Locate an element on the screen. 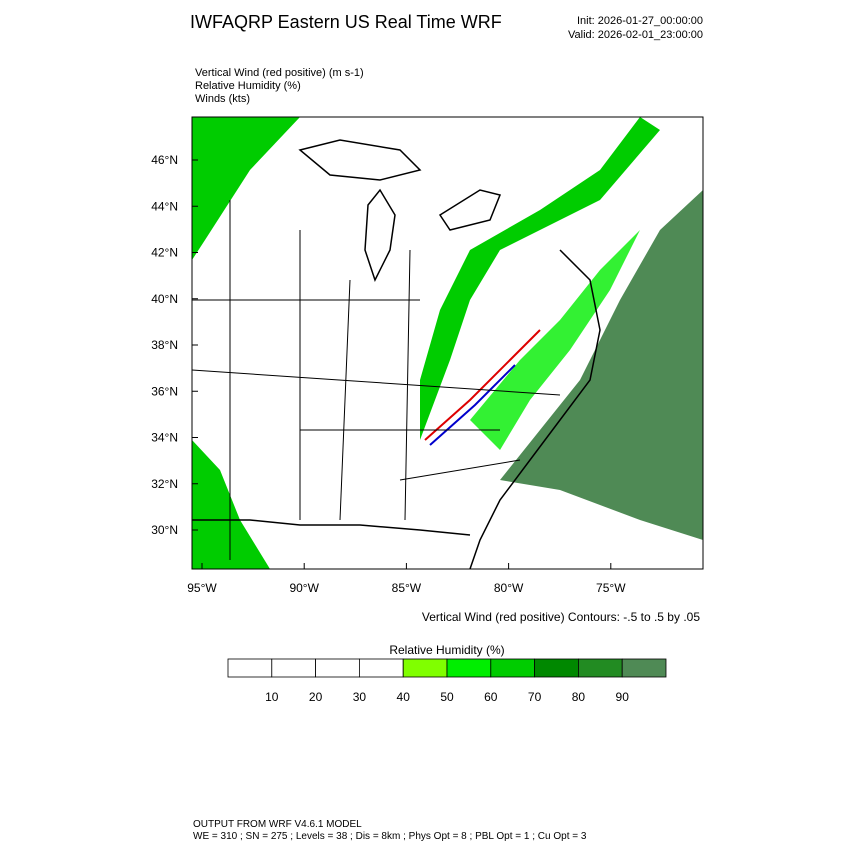 The height and width of the screenshot is (855, 850). lat-label: 40°N is located at coordinates (164, 299).